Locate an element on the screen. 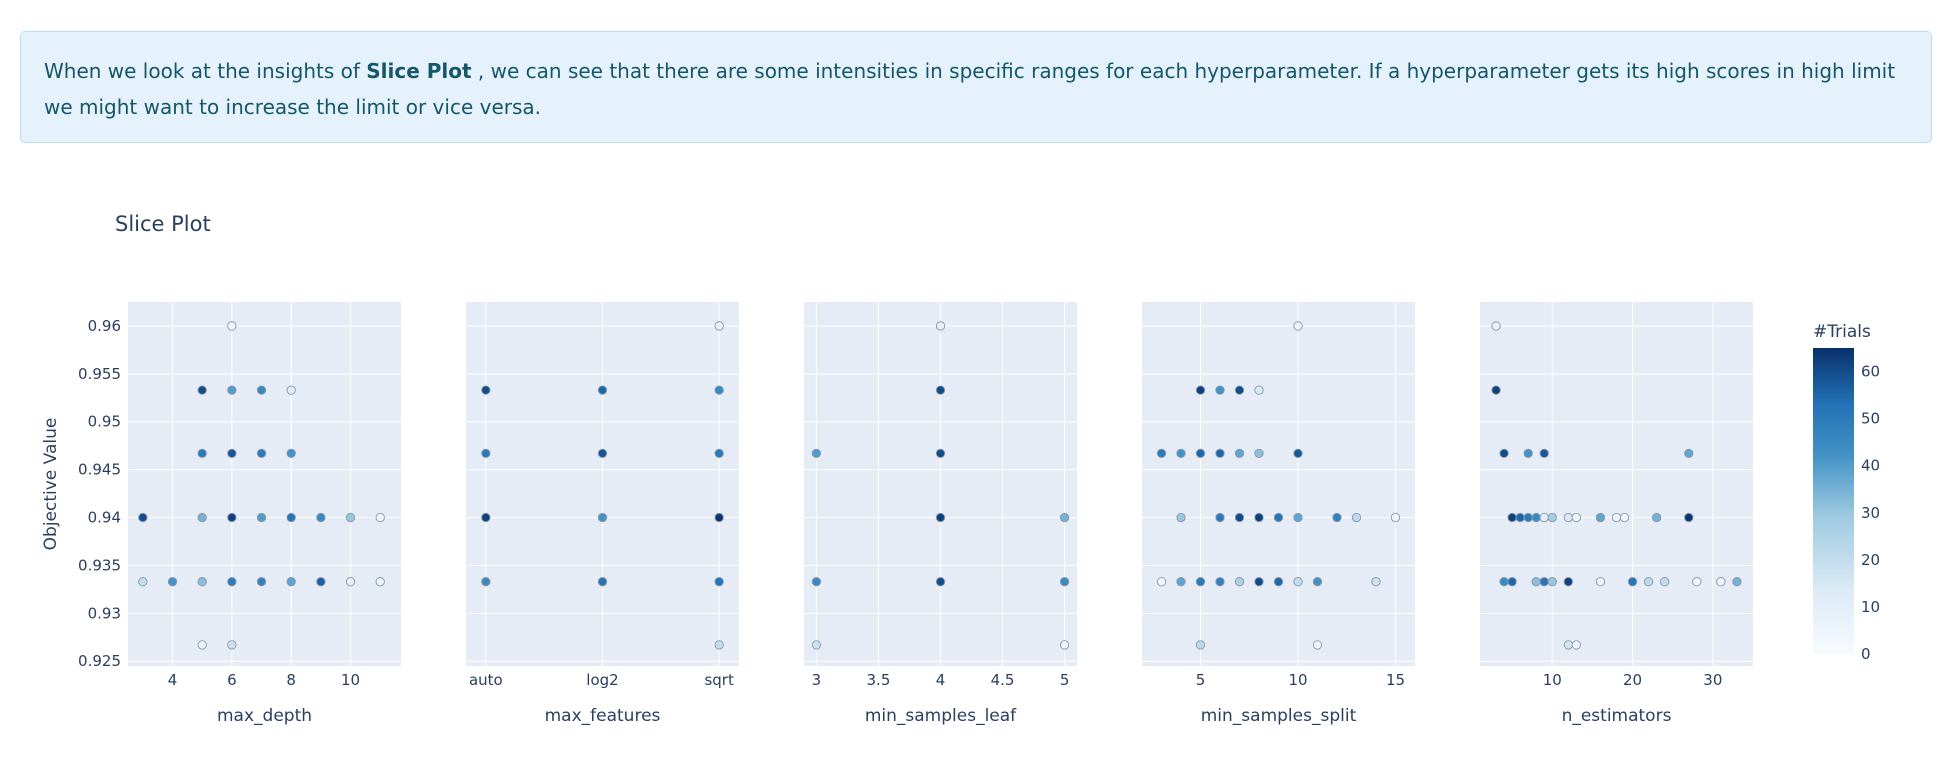 Image resolution: width=1954 pixels, height=768 pixels. x-tick-label: auto is located at coordinates (486, 680).